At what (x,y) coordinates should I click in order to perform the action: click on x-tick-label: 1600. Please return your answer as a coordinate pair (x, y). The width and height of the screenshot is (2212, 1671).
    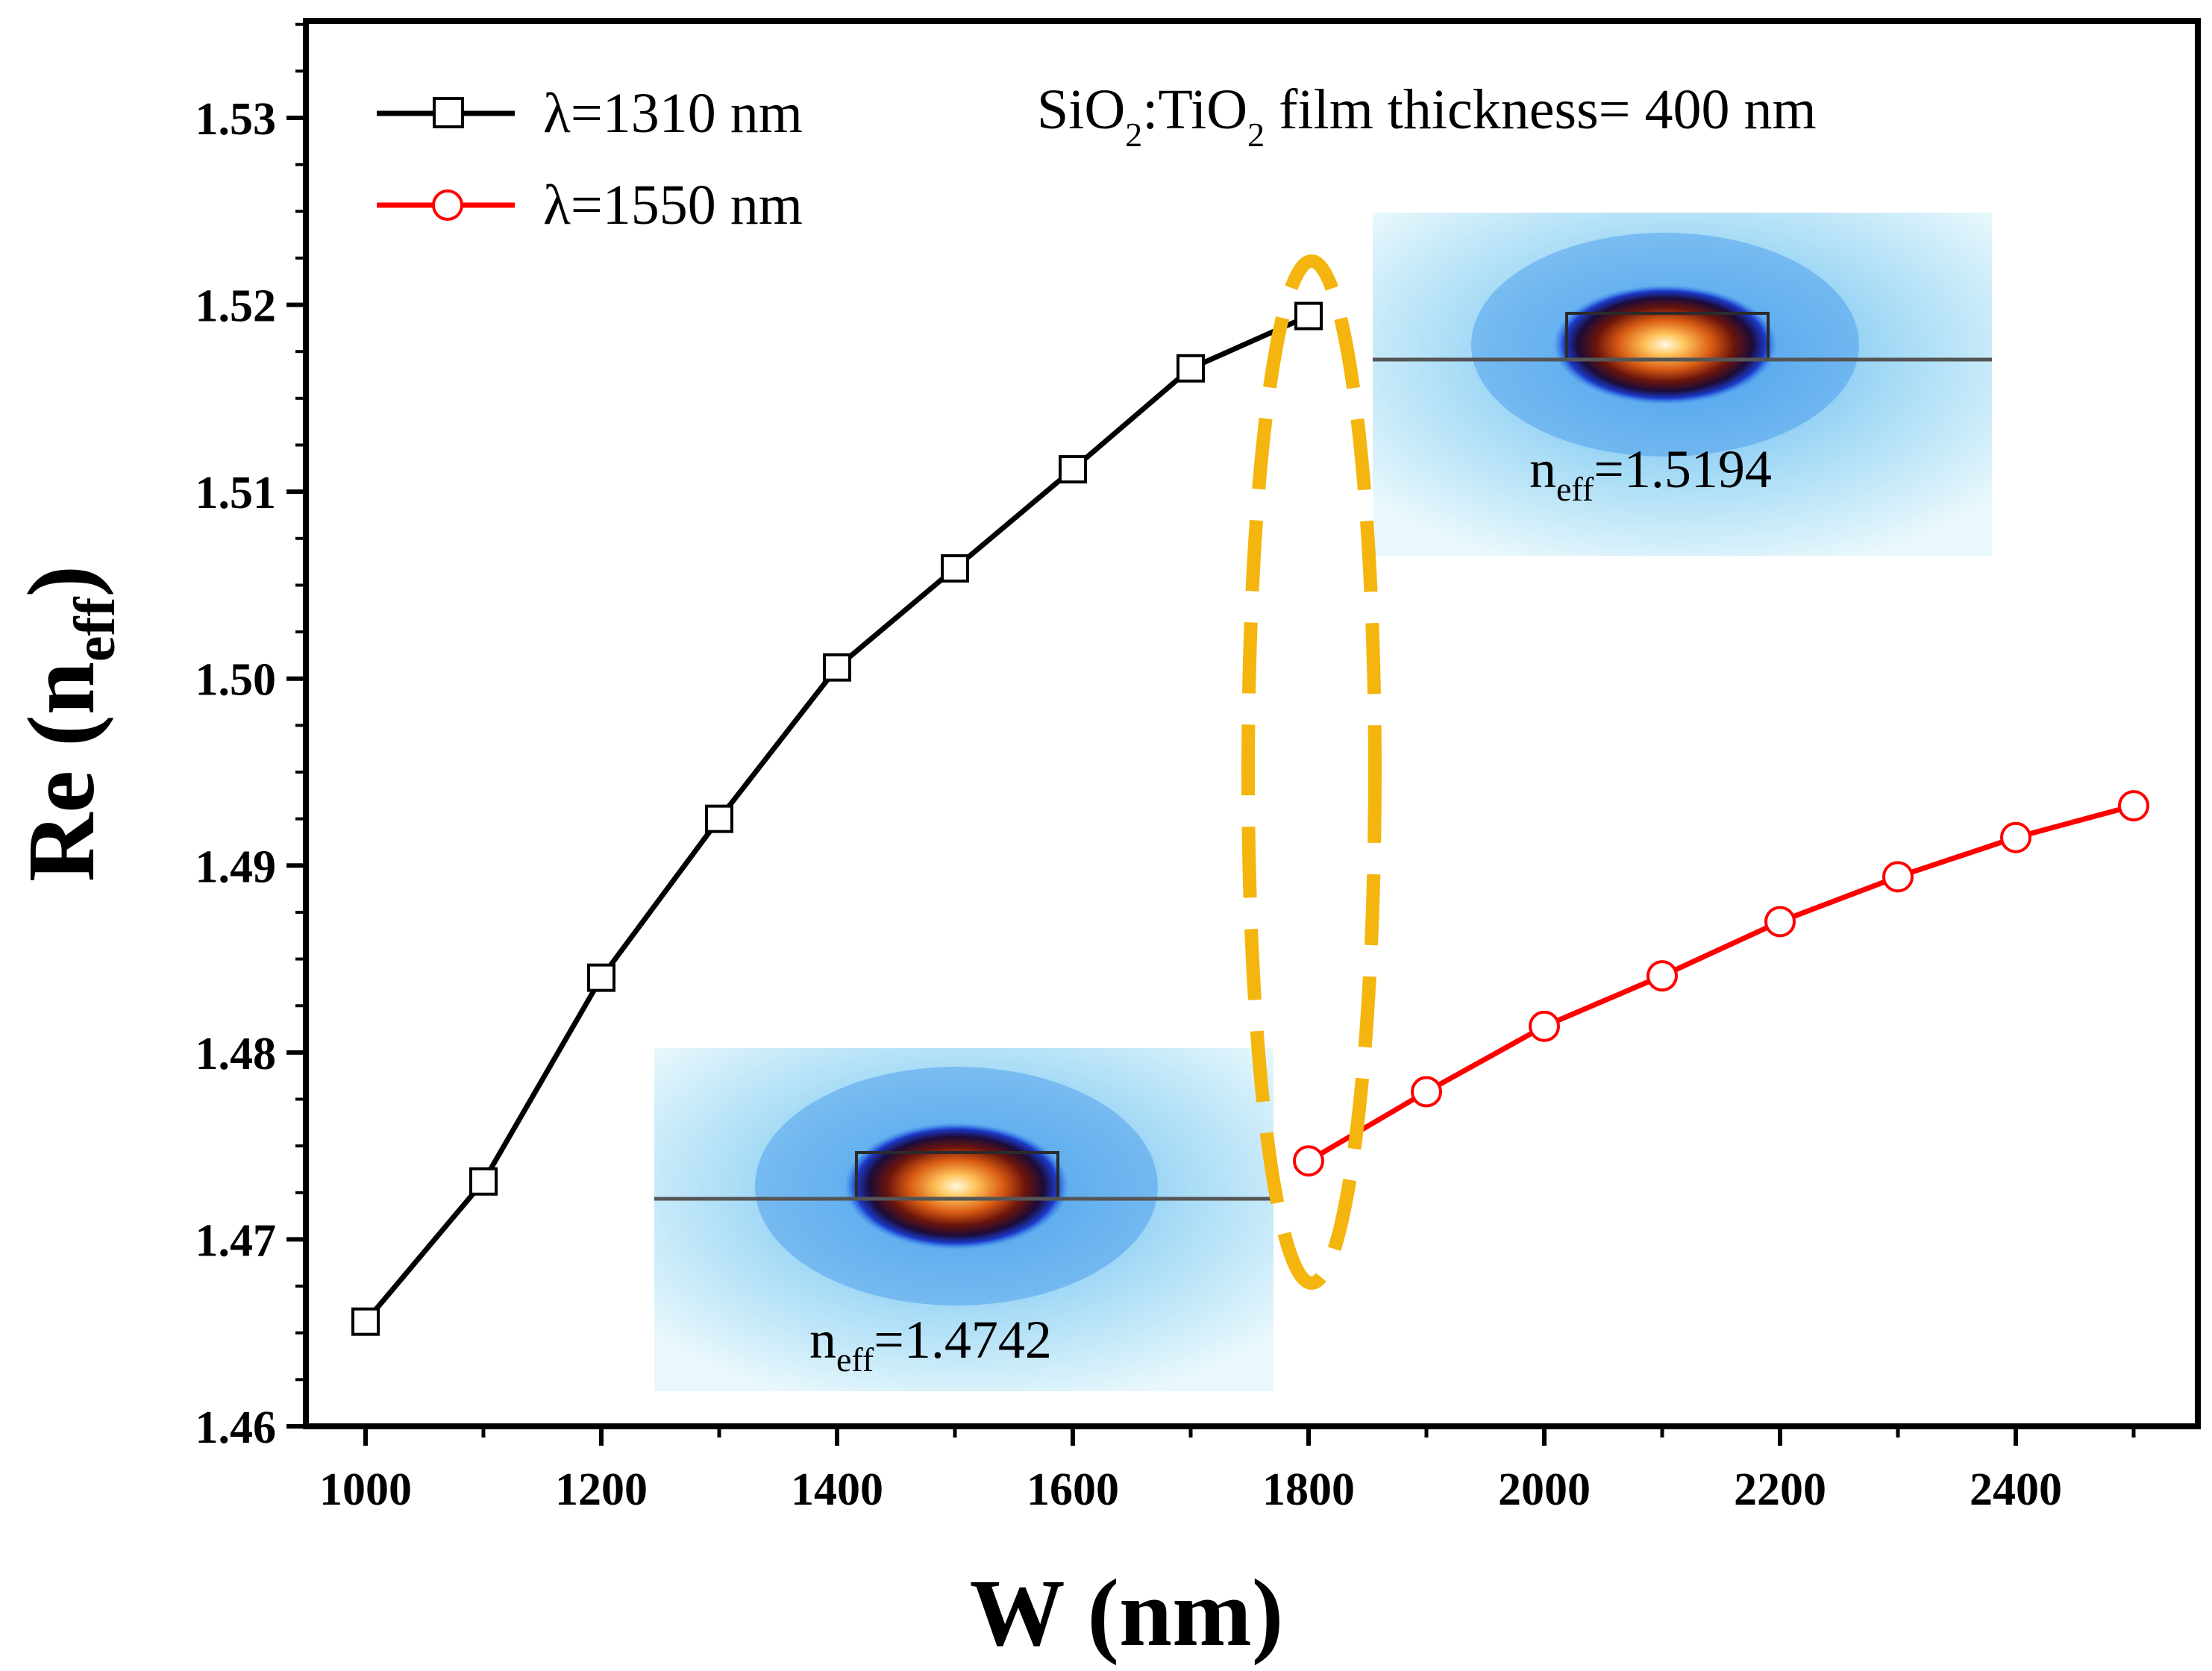
    Looking at the image, I should click on (1073, 1489).